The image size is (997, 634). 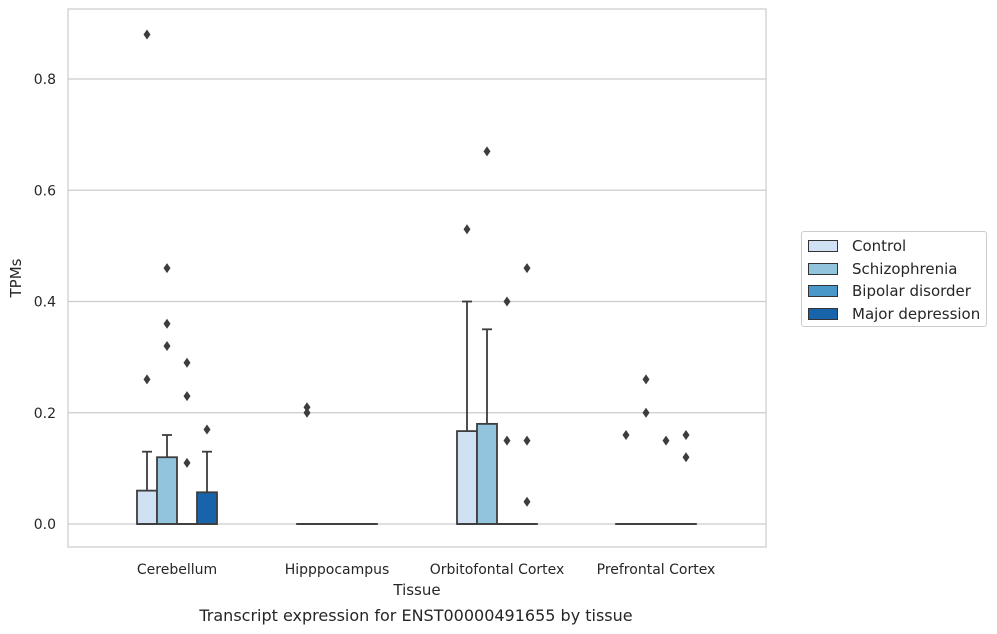 What do you see at coordinates (16, 278) in the screenshot?
I see `y-axis-label: TPMs` at bounding box center [16, 278].